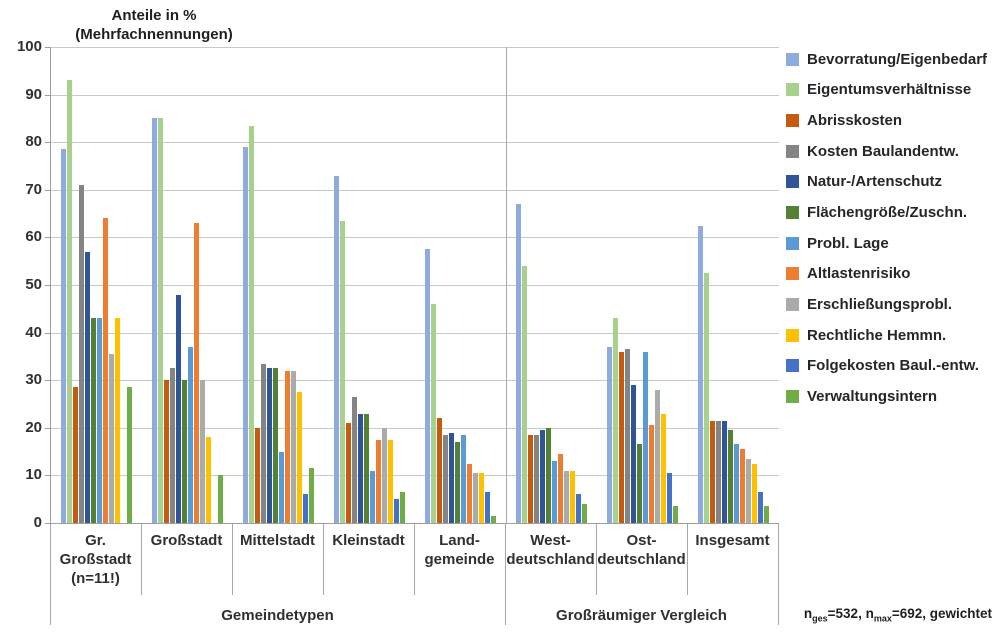  I want to click on x-category-label-line: Land-, so click(459, 540).